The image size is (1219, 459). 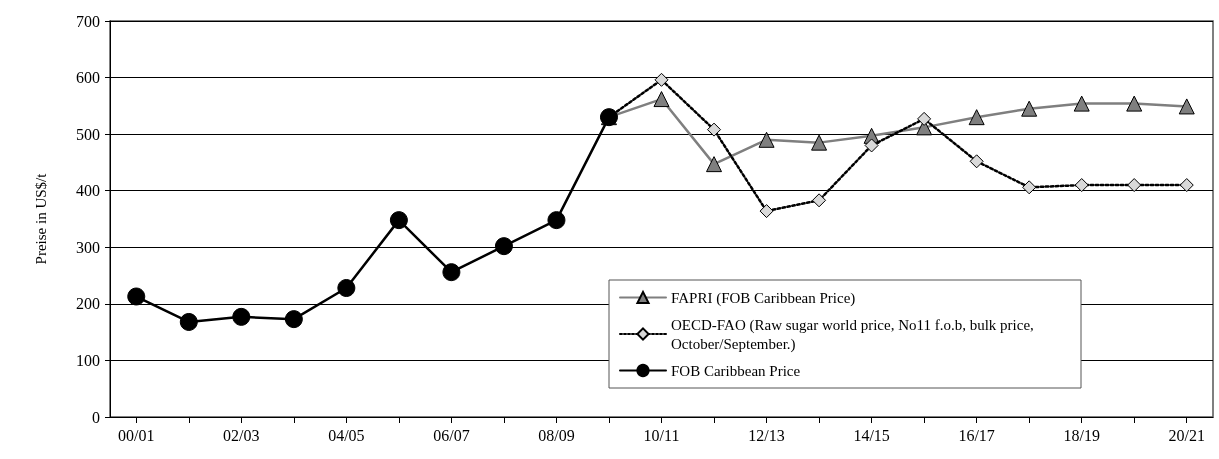 I want to click on y-tick-label: 700, so click(x=88, y=21).